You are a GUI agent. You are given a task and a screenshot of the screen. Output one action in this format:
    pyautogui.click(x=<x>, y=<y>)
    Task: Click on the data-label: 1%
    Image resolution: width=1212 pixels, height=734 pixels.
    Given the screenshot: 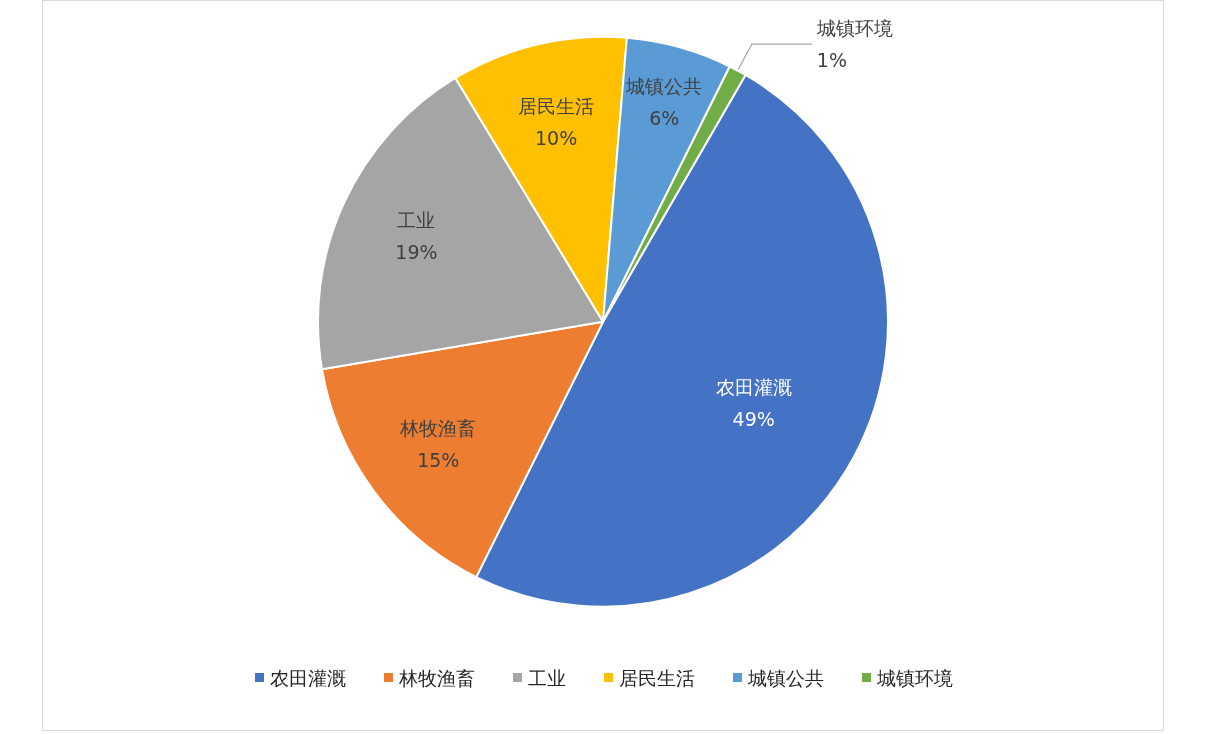 What is the action you would take?
    pyautogui.click(x=832, y=60)
    